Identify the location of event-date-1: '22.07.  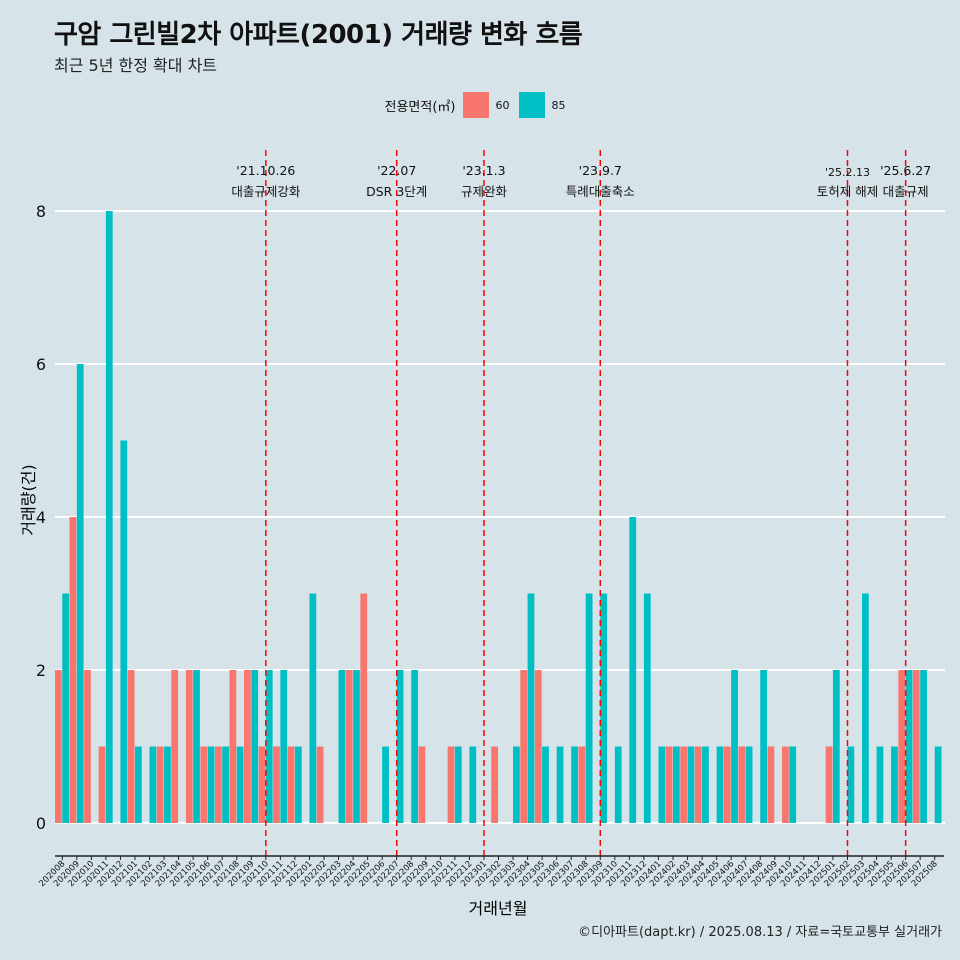
(396, 170).